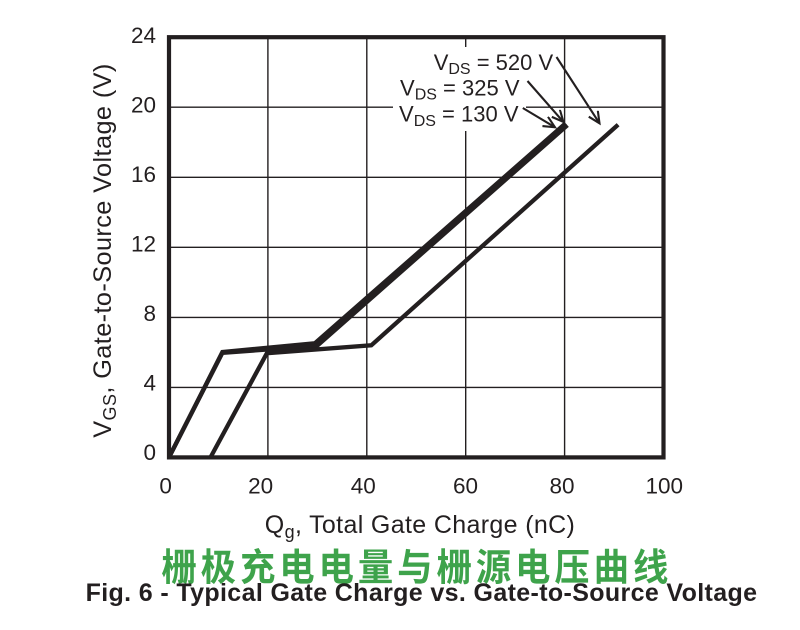 This screenshot has height=630, width=800. Describe the element at coordinates (143, 174) in the screenshot. I see `svg-text: 16` at that location.